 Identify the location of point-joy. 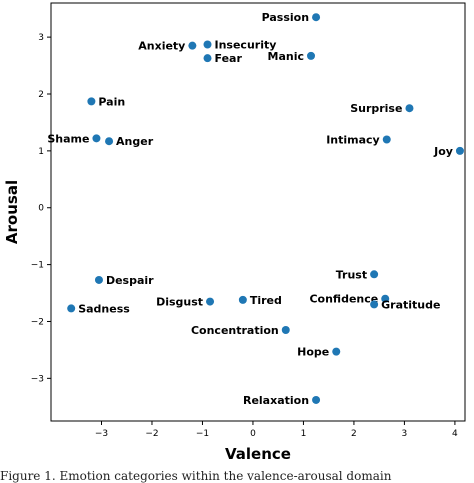
(459, 150).